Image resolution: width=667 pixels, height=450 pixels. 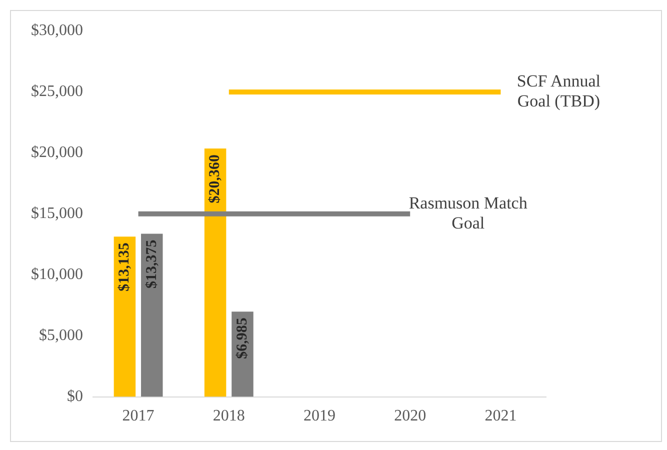 What do you see at coordinates (138, 416) in the screenshot?
I see `x-tick-label: 2017` at bounding box center [138, 416].